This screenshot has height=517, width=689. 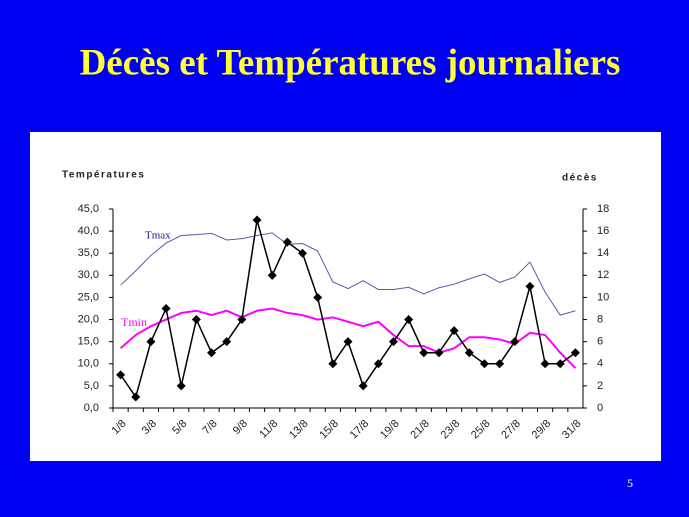 I want to click on y-tick-label: 45,0, so click(x=88, y=209).